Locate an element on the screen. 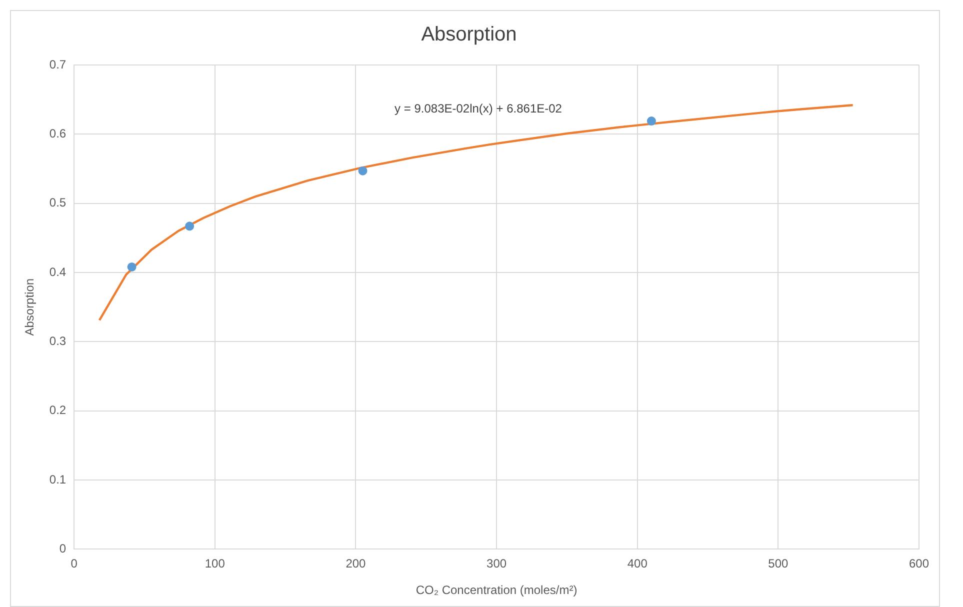 The image size is (963, 607). x-tick-label: 200 is located at coordinates (356, 563).